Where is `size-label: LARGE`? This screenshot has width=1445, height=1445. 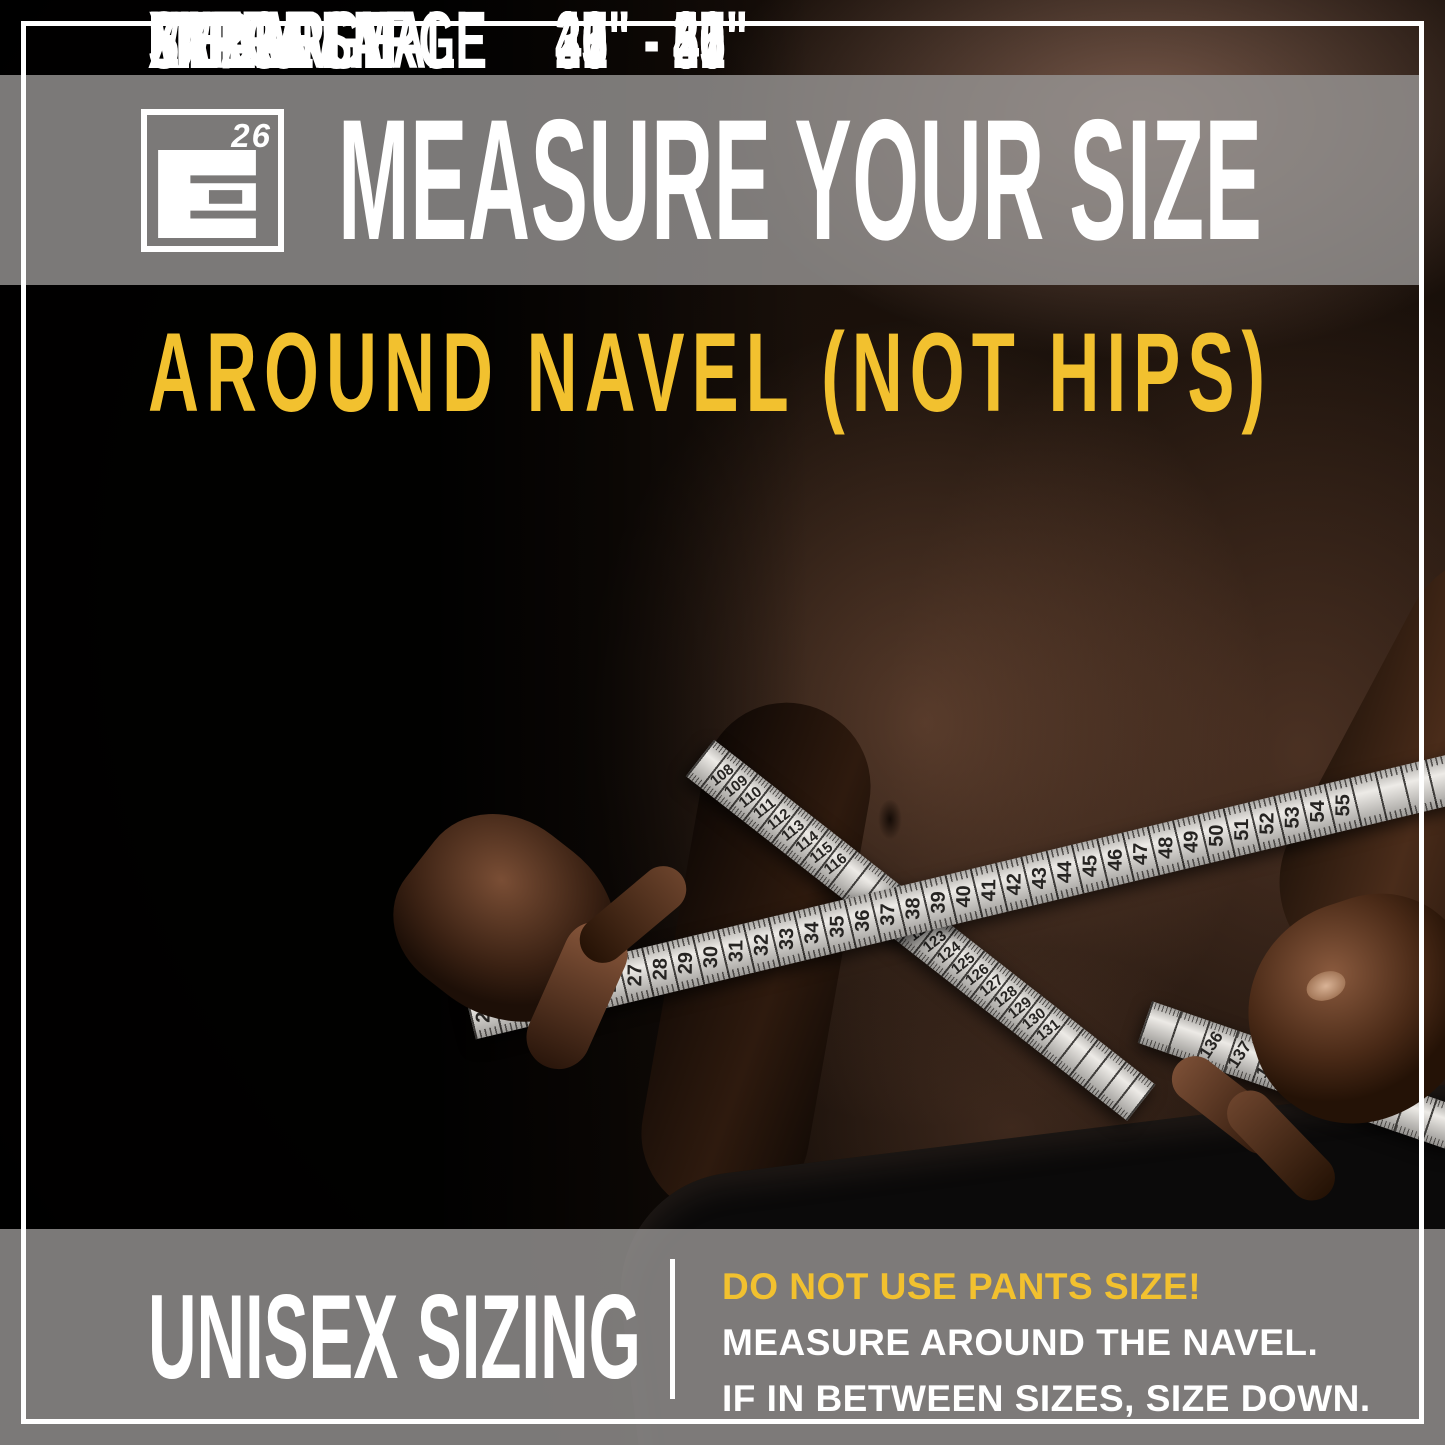 size-label: LARGE is located at coordinates (231, 43).